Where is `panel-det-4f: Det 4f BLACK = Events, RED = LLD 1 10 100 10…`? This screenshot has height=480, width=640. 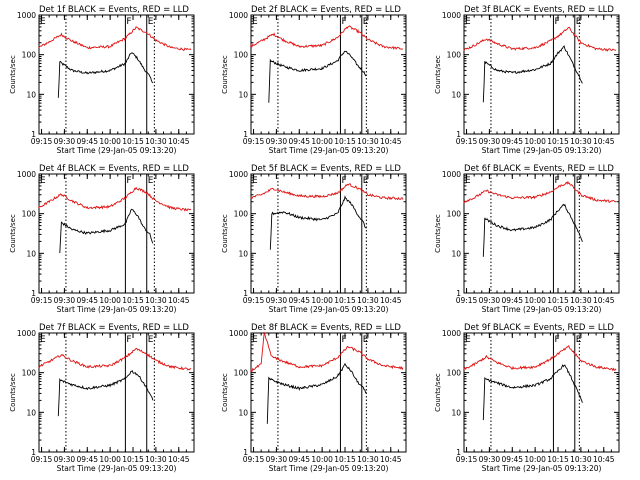
panel-det-4f: Det 4f BLACK = Events, RED = LLD 1 10 100 10… is located at coordinates (102, 239).